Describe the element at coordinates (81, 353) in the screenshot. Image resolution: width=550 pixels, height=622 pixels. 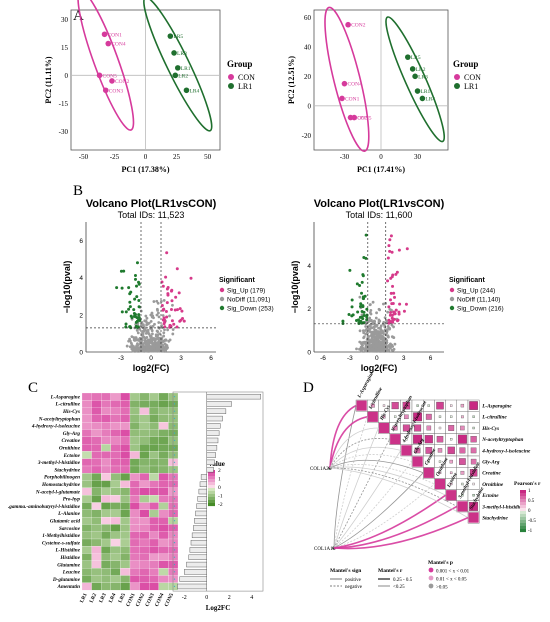
I see `y-tick-label: 0` at that location.